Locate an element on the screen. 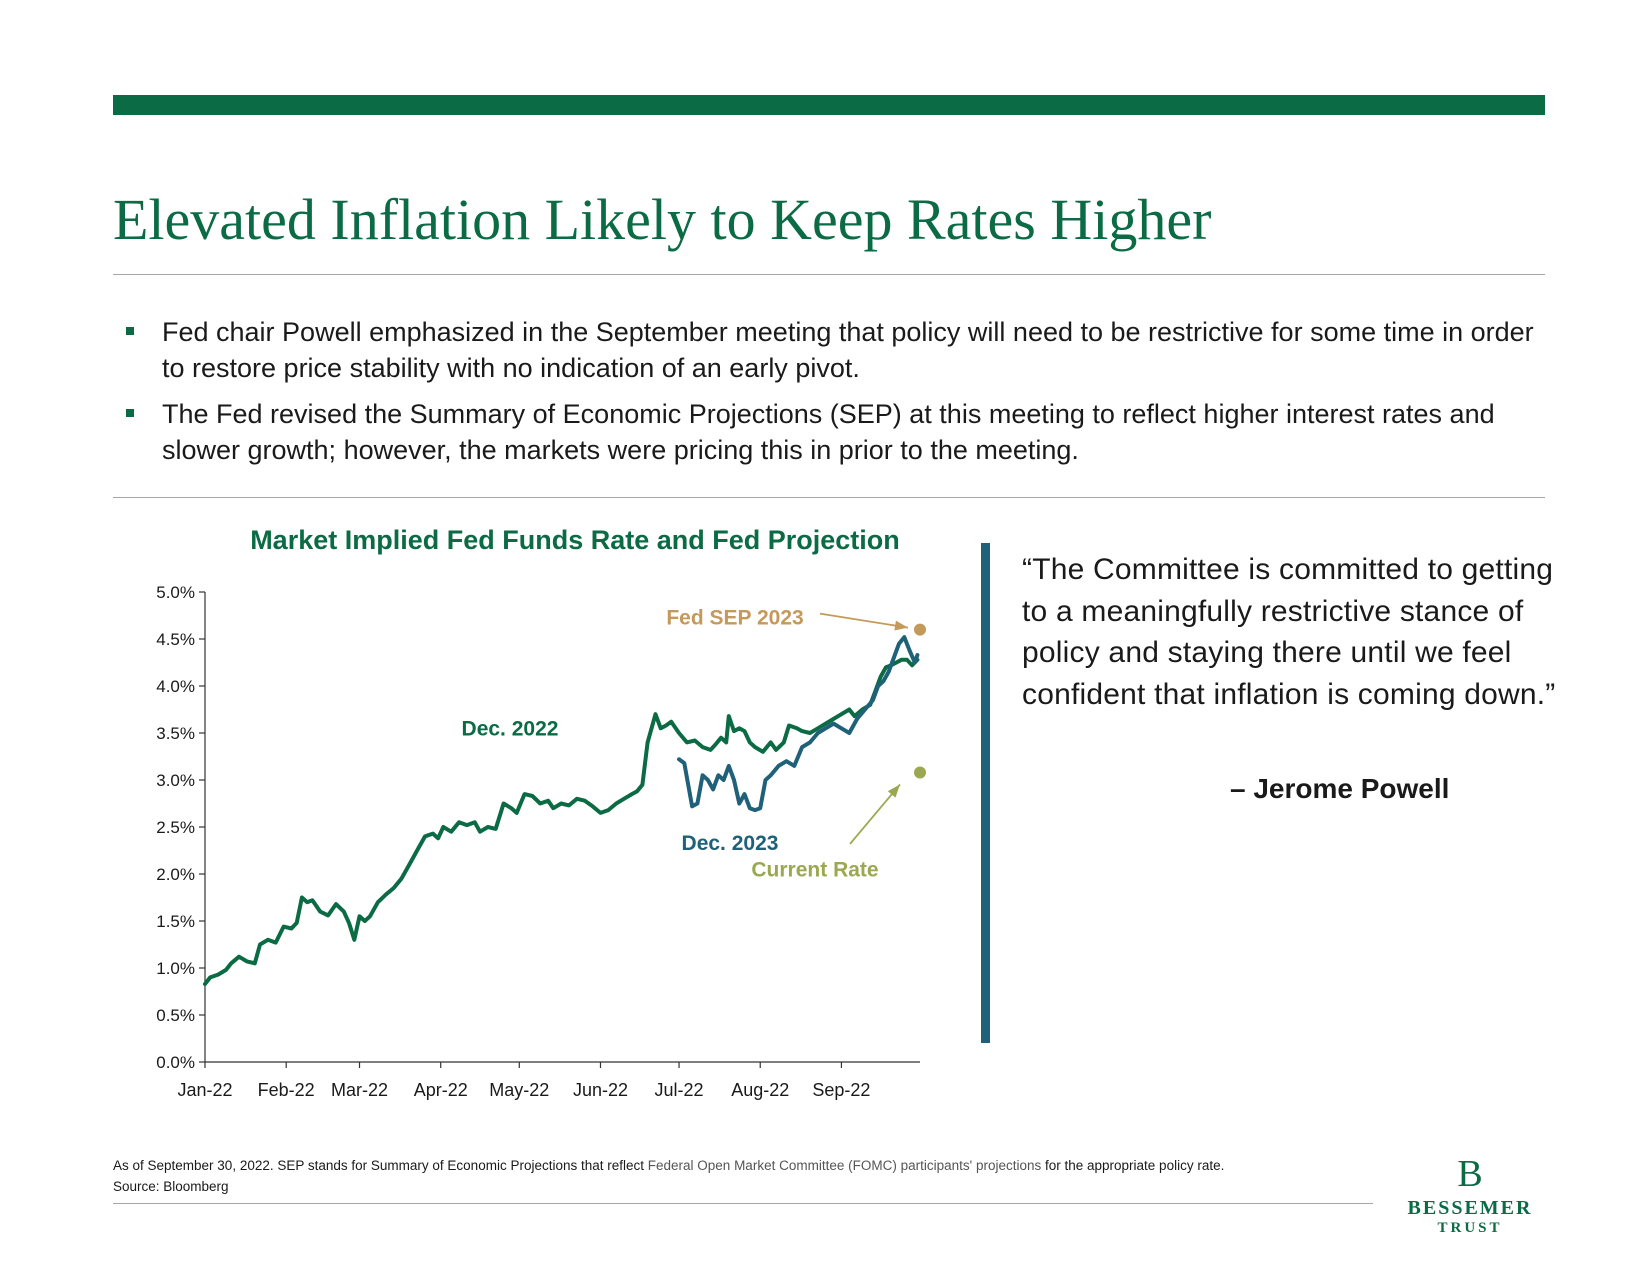 The image size is (1650, 1275). y-tick-label: 3.0% is located at coordinates (175, 780).